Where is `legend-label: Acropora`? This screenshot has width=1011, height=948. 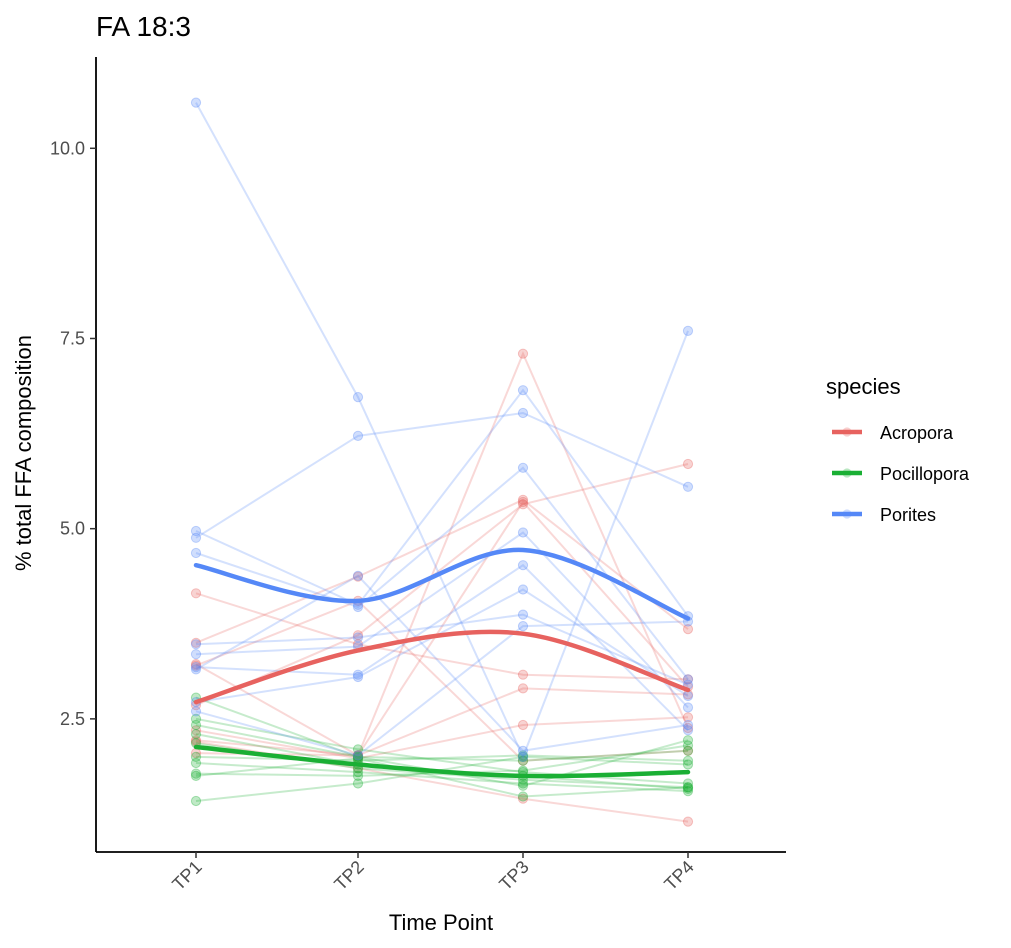
legend-label: Acropora is located at coordinates (917, 433).